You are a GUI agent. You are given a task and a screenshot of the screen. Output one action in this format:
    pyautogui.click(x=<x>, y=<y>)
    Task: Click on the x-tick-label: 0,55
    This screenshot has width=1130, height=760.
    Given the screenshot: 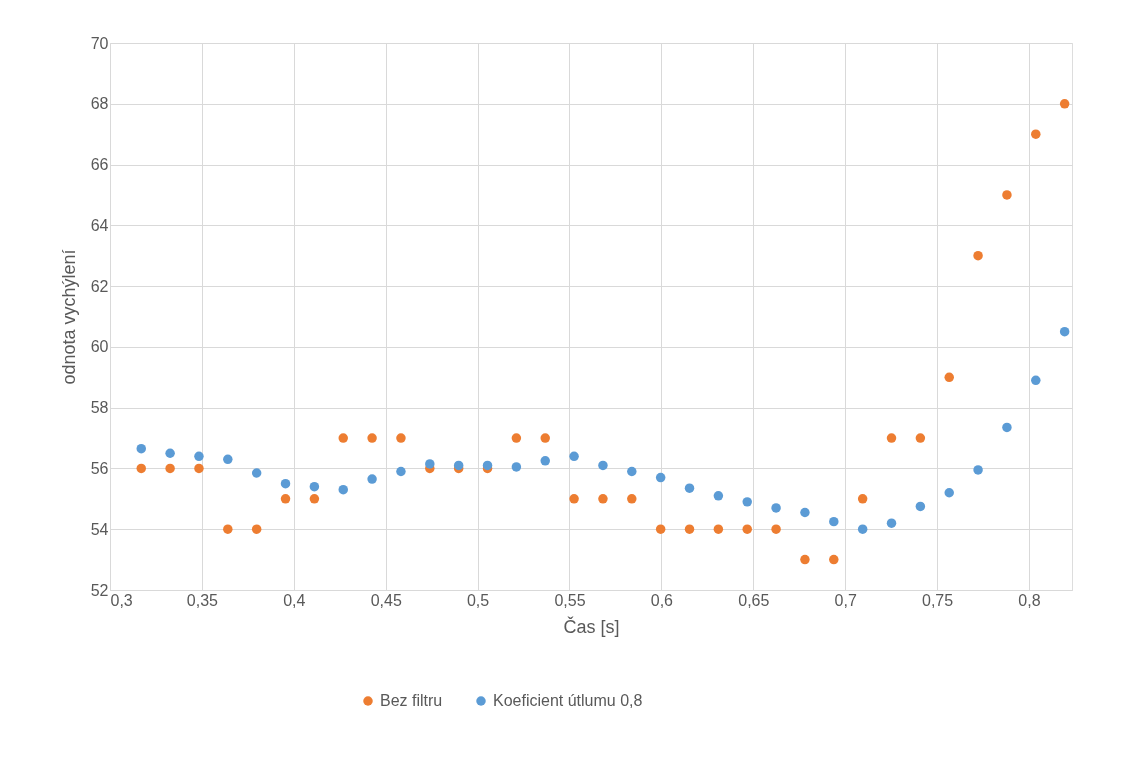 What is the action you would take?
    pyautogui.click(x=570, y=600)
    